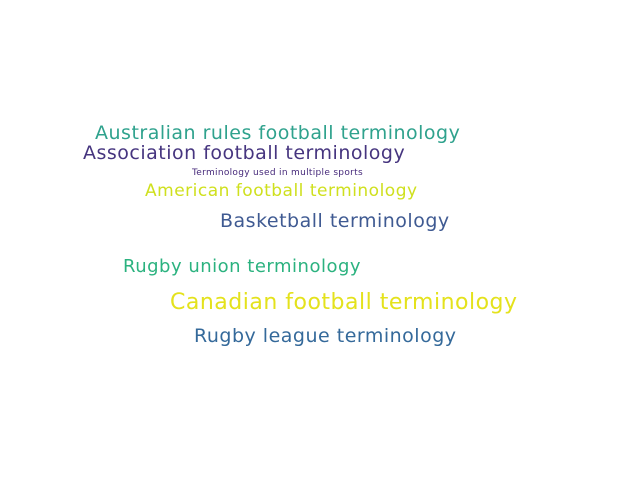 This screenshot has height=480, width=640. Describe the element at coordinates (242, 266) in the screenshot. I see `word-rugby-union: Rugby union terminology` at that location.